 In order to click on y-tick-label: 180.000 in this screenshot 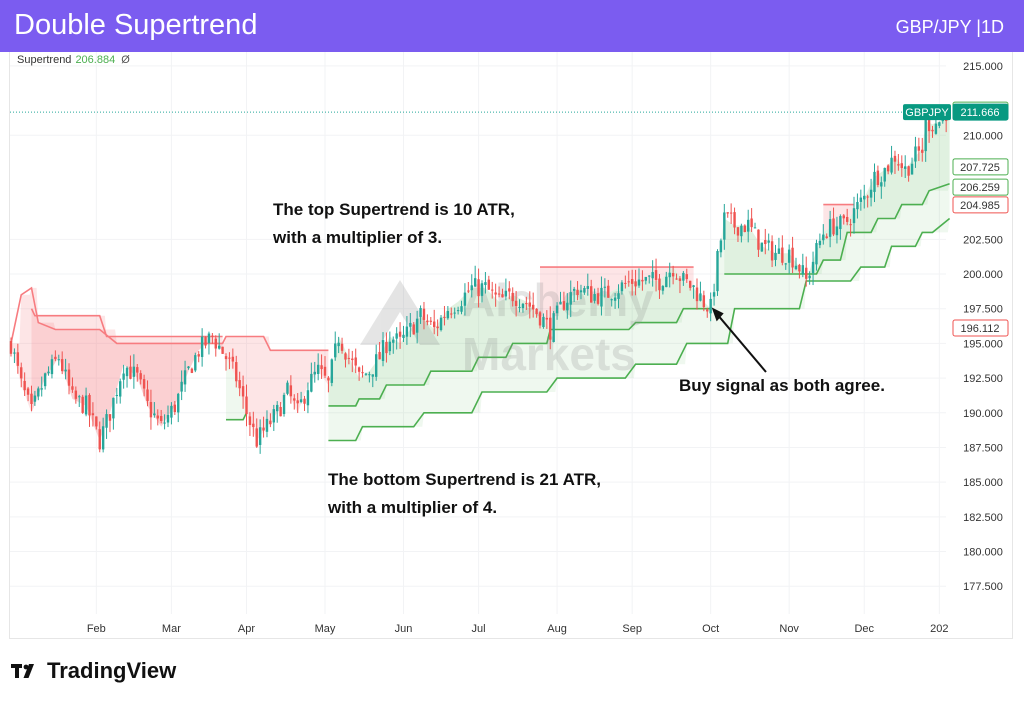, I will do `click(983, 553)`.